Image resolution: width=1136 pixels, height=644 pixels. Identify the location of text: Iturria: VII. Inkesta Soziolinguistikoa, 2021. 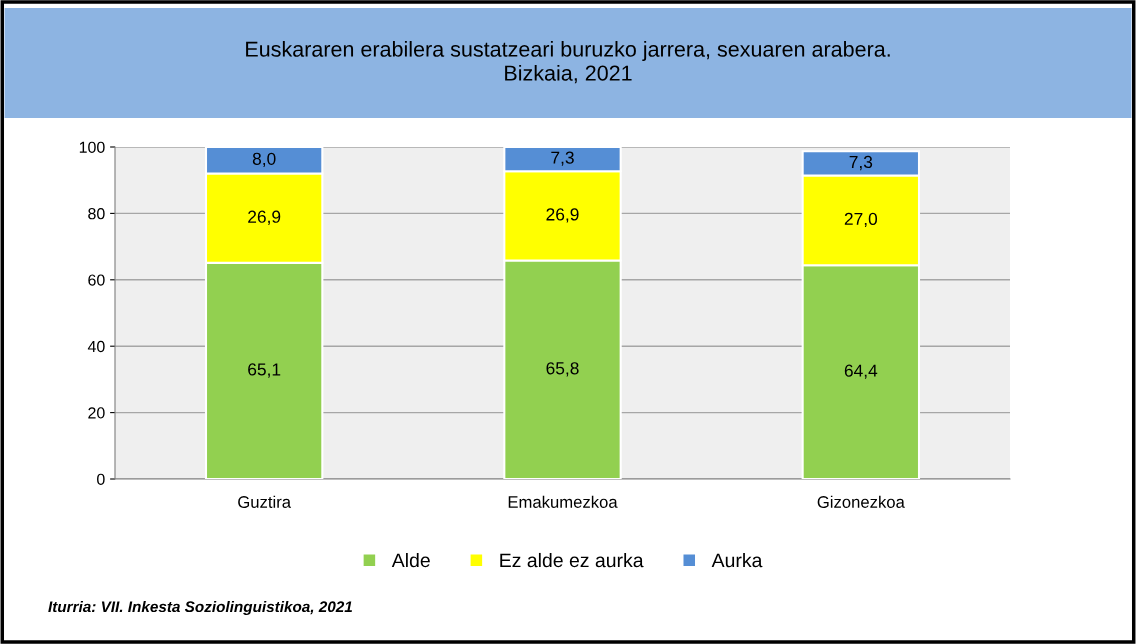
(200, 608).